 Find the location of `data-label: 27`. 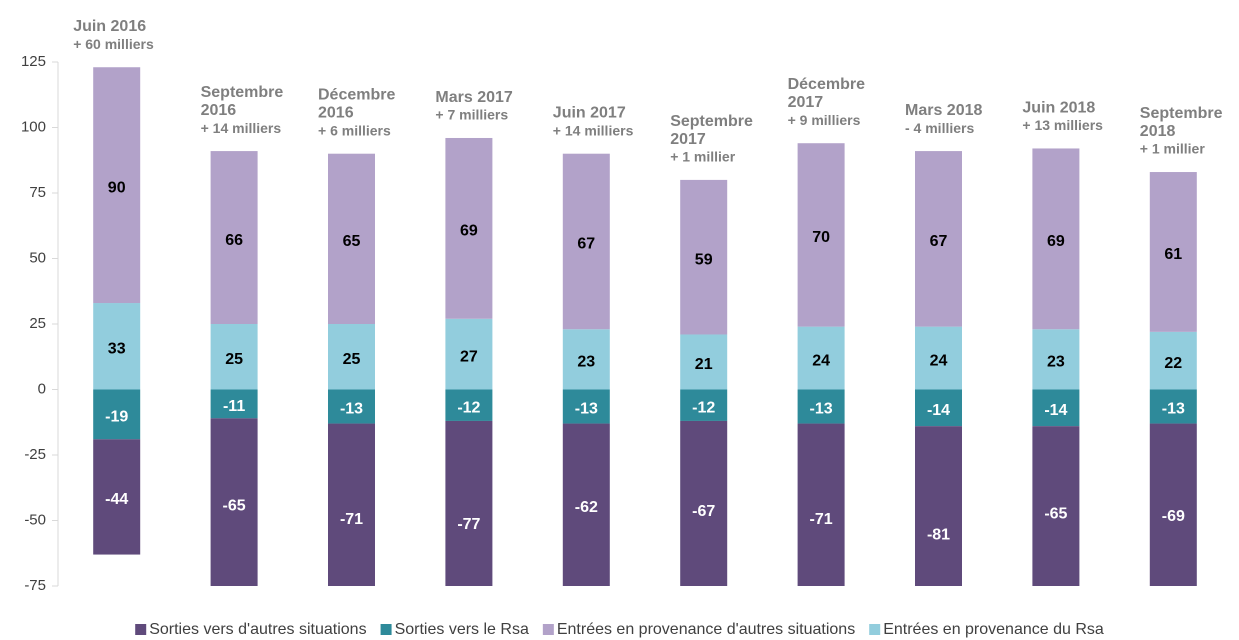

data-label: 27 is located at coordinates (469, 356).